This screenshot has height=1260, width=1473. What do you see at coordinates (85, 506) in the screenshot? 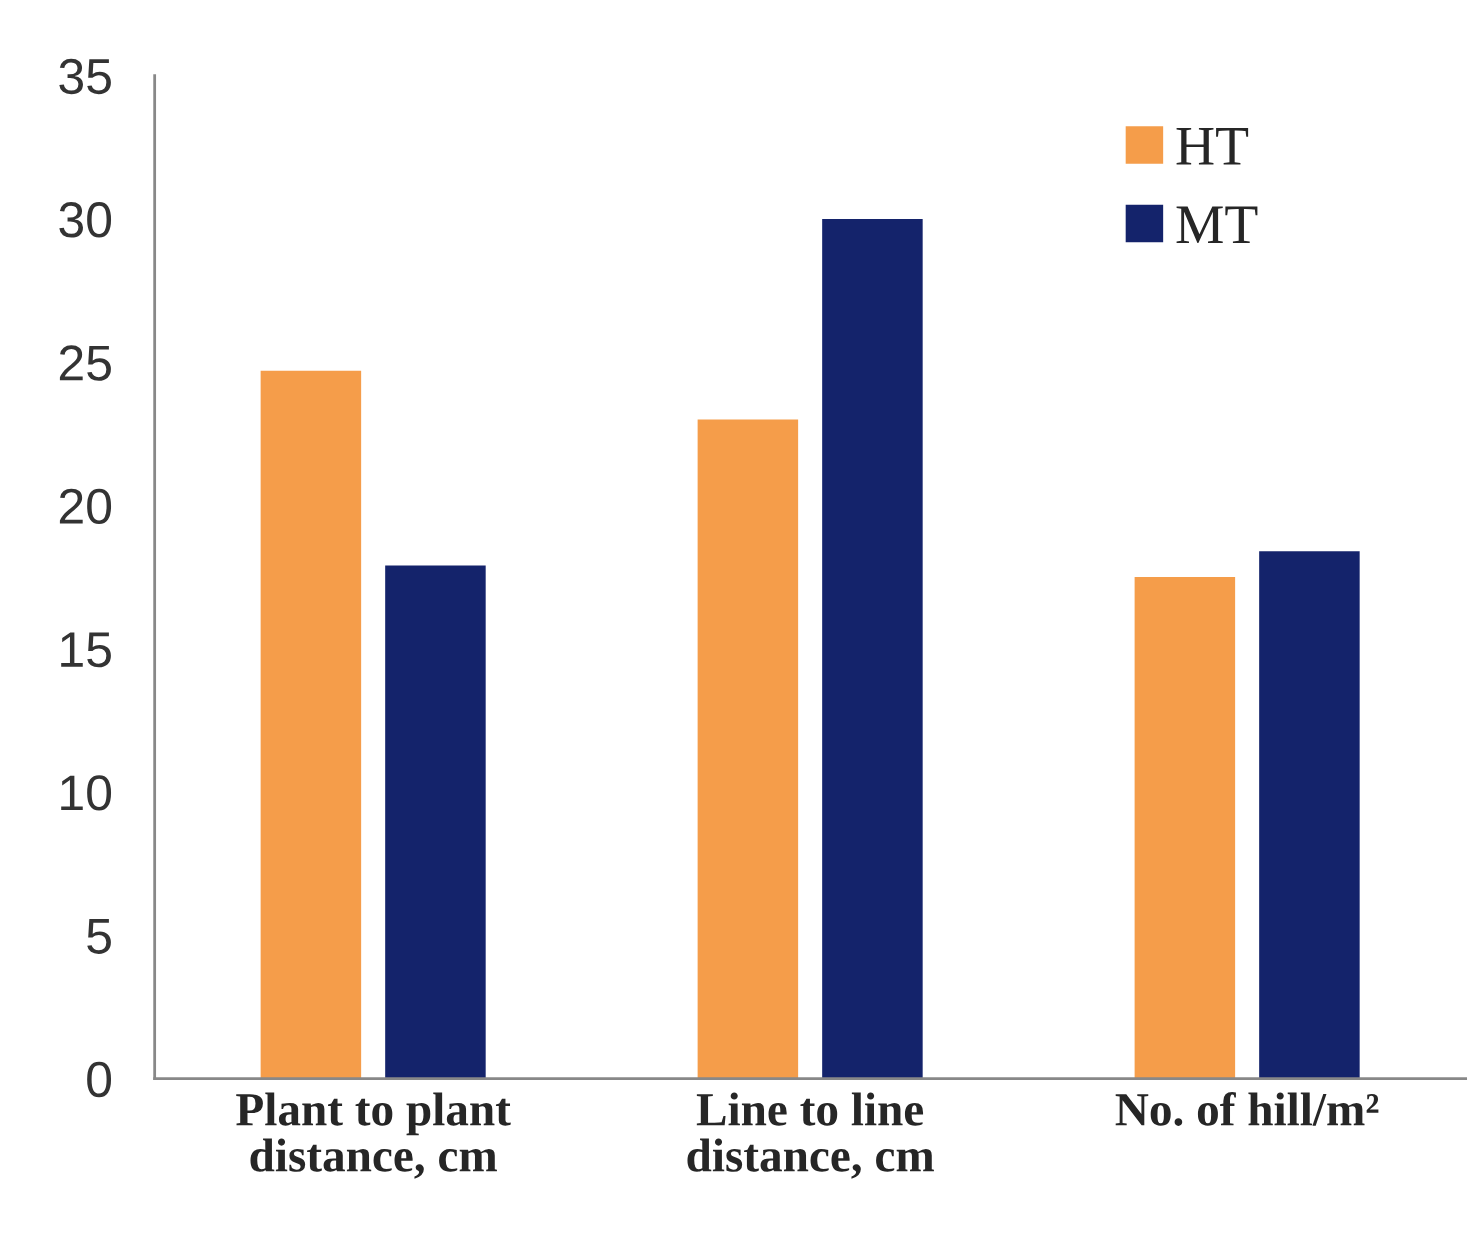
I see `y-tick-label: 20` at bounding box center [85, 506].